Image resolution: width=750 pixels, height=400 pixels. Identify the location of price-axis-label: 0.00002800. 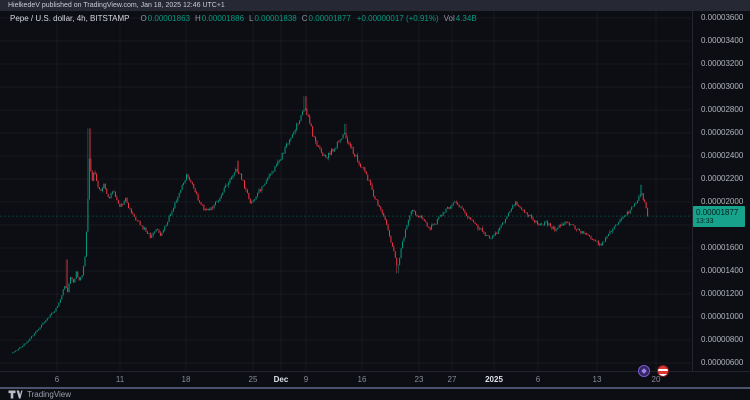
(722, 109).